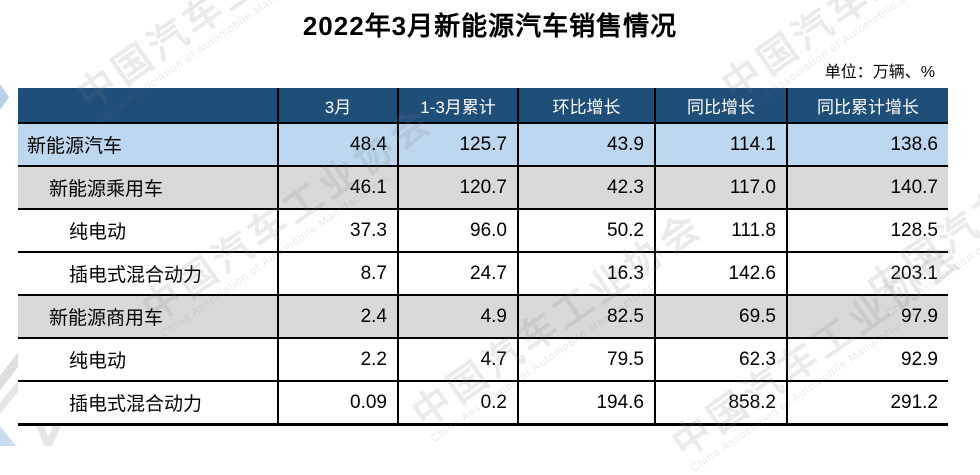 The image size is (980, 475). What do you see at coordinates (148, 317) in the screenshot?
I see `row-label-cell: 新能源商用车` at bounding box center [148, 317].